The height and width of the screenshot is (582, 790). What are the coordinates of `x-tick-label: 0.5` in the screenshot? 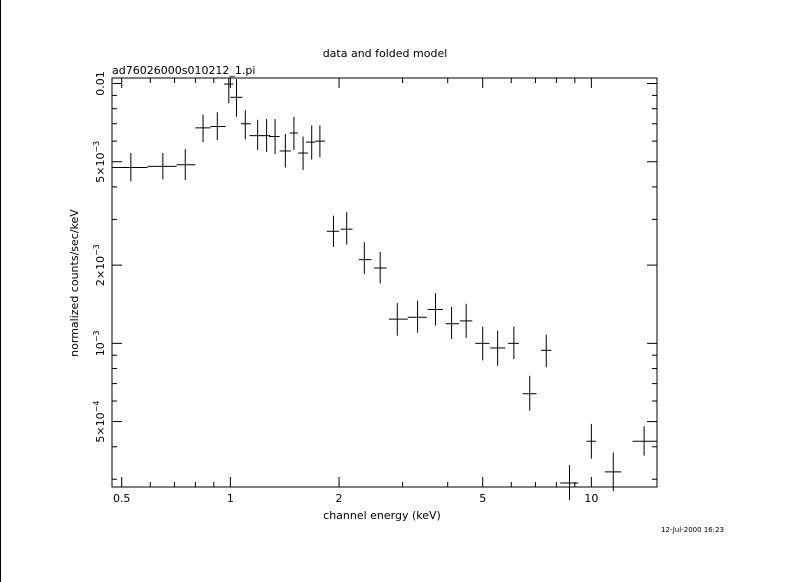 It's located at (122, 498).